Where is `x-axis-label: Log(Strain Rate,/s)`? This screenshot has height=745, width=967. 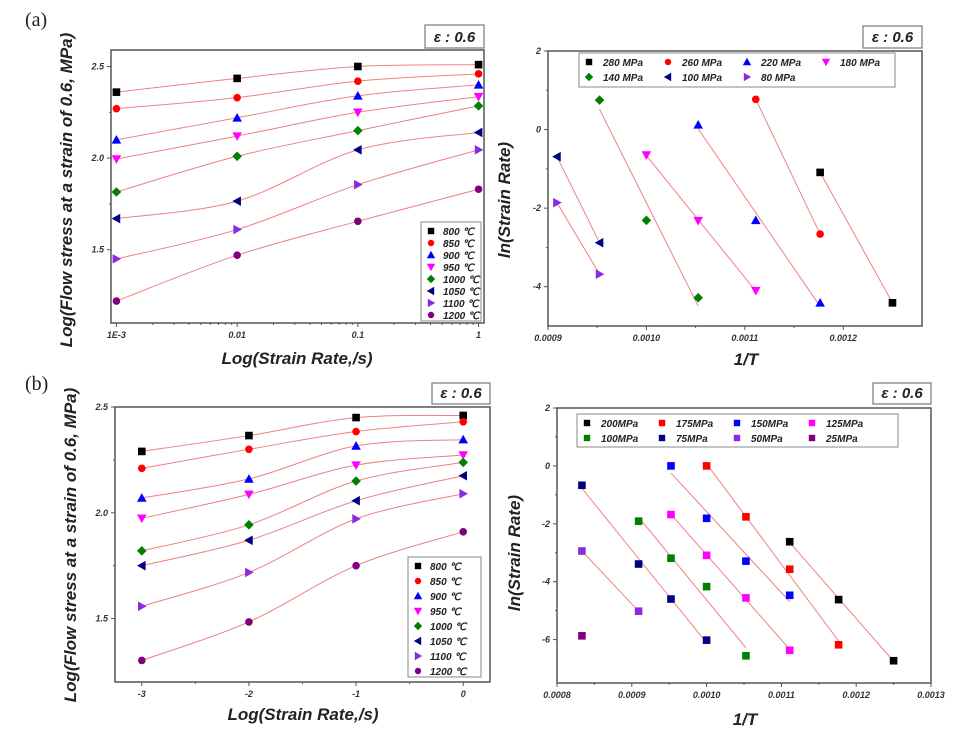
x-axis-label: Log(Strain Rate,/s) is located at coordinates (296, 358).